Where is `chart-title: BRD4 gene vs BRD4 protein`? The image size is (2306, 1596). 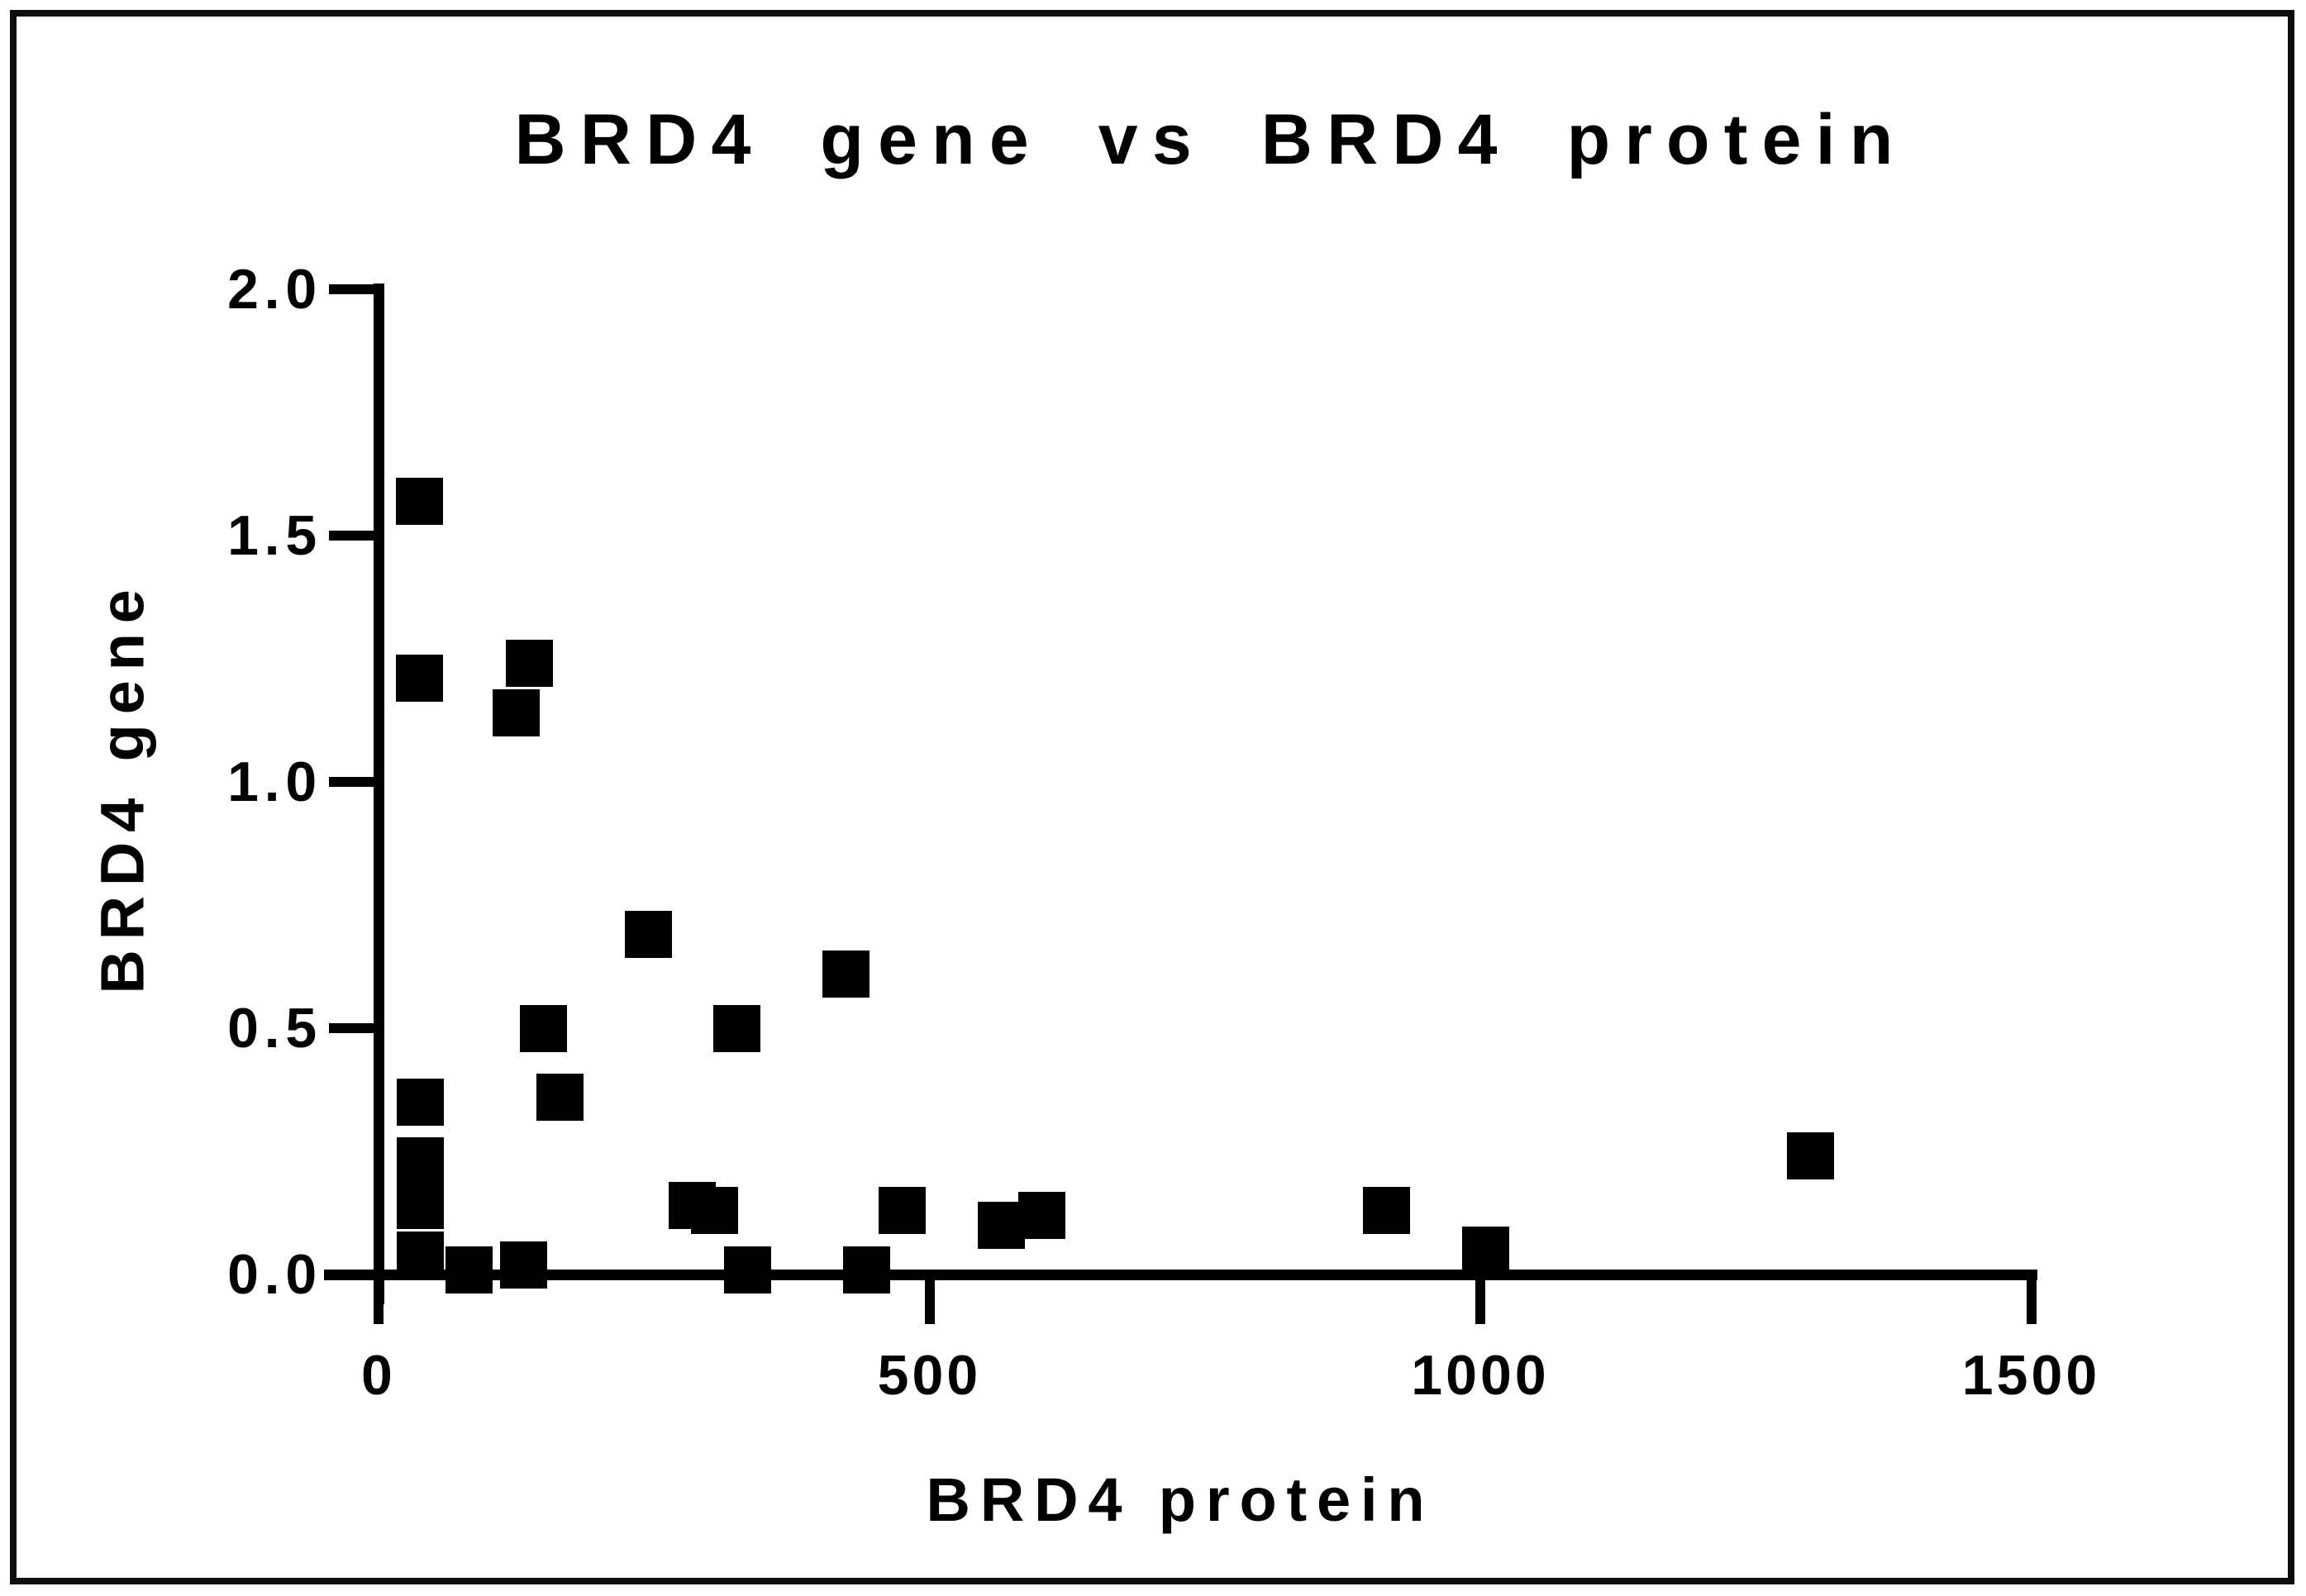
chart-title: BRD4 gene vs BRD4 protein is located at coordinates (1211, 139).